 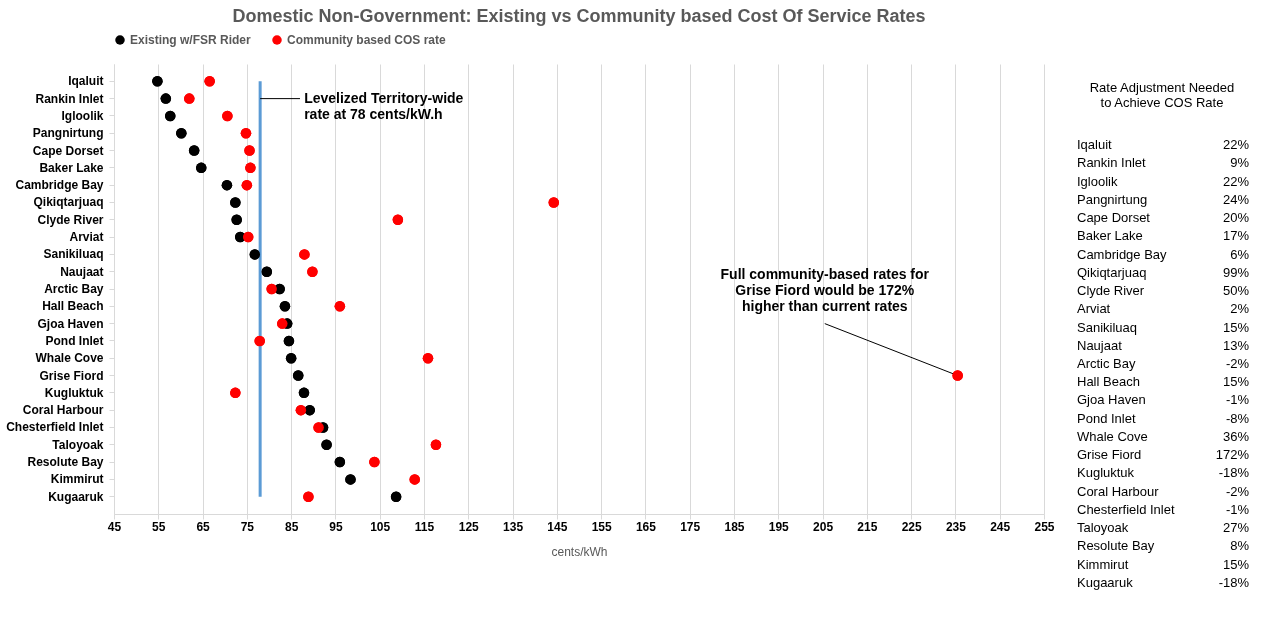 What do you see at coordinates (469, 526) in the screenshot?
I see `x-tick-label: 125` at bounding box center [469, 526].